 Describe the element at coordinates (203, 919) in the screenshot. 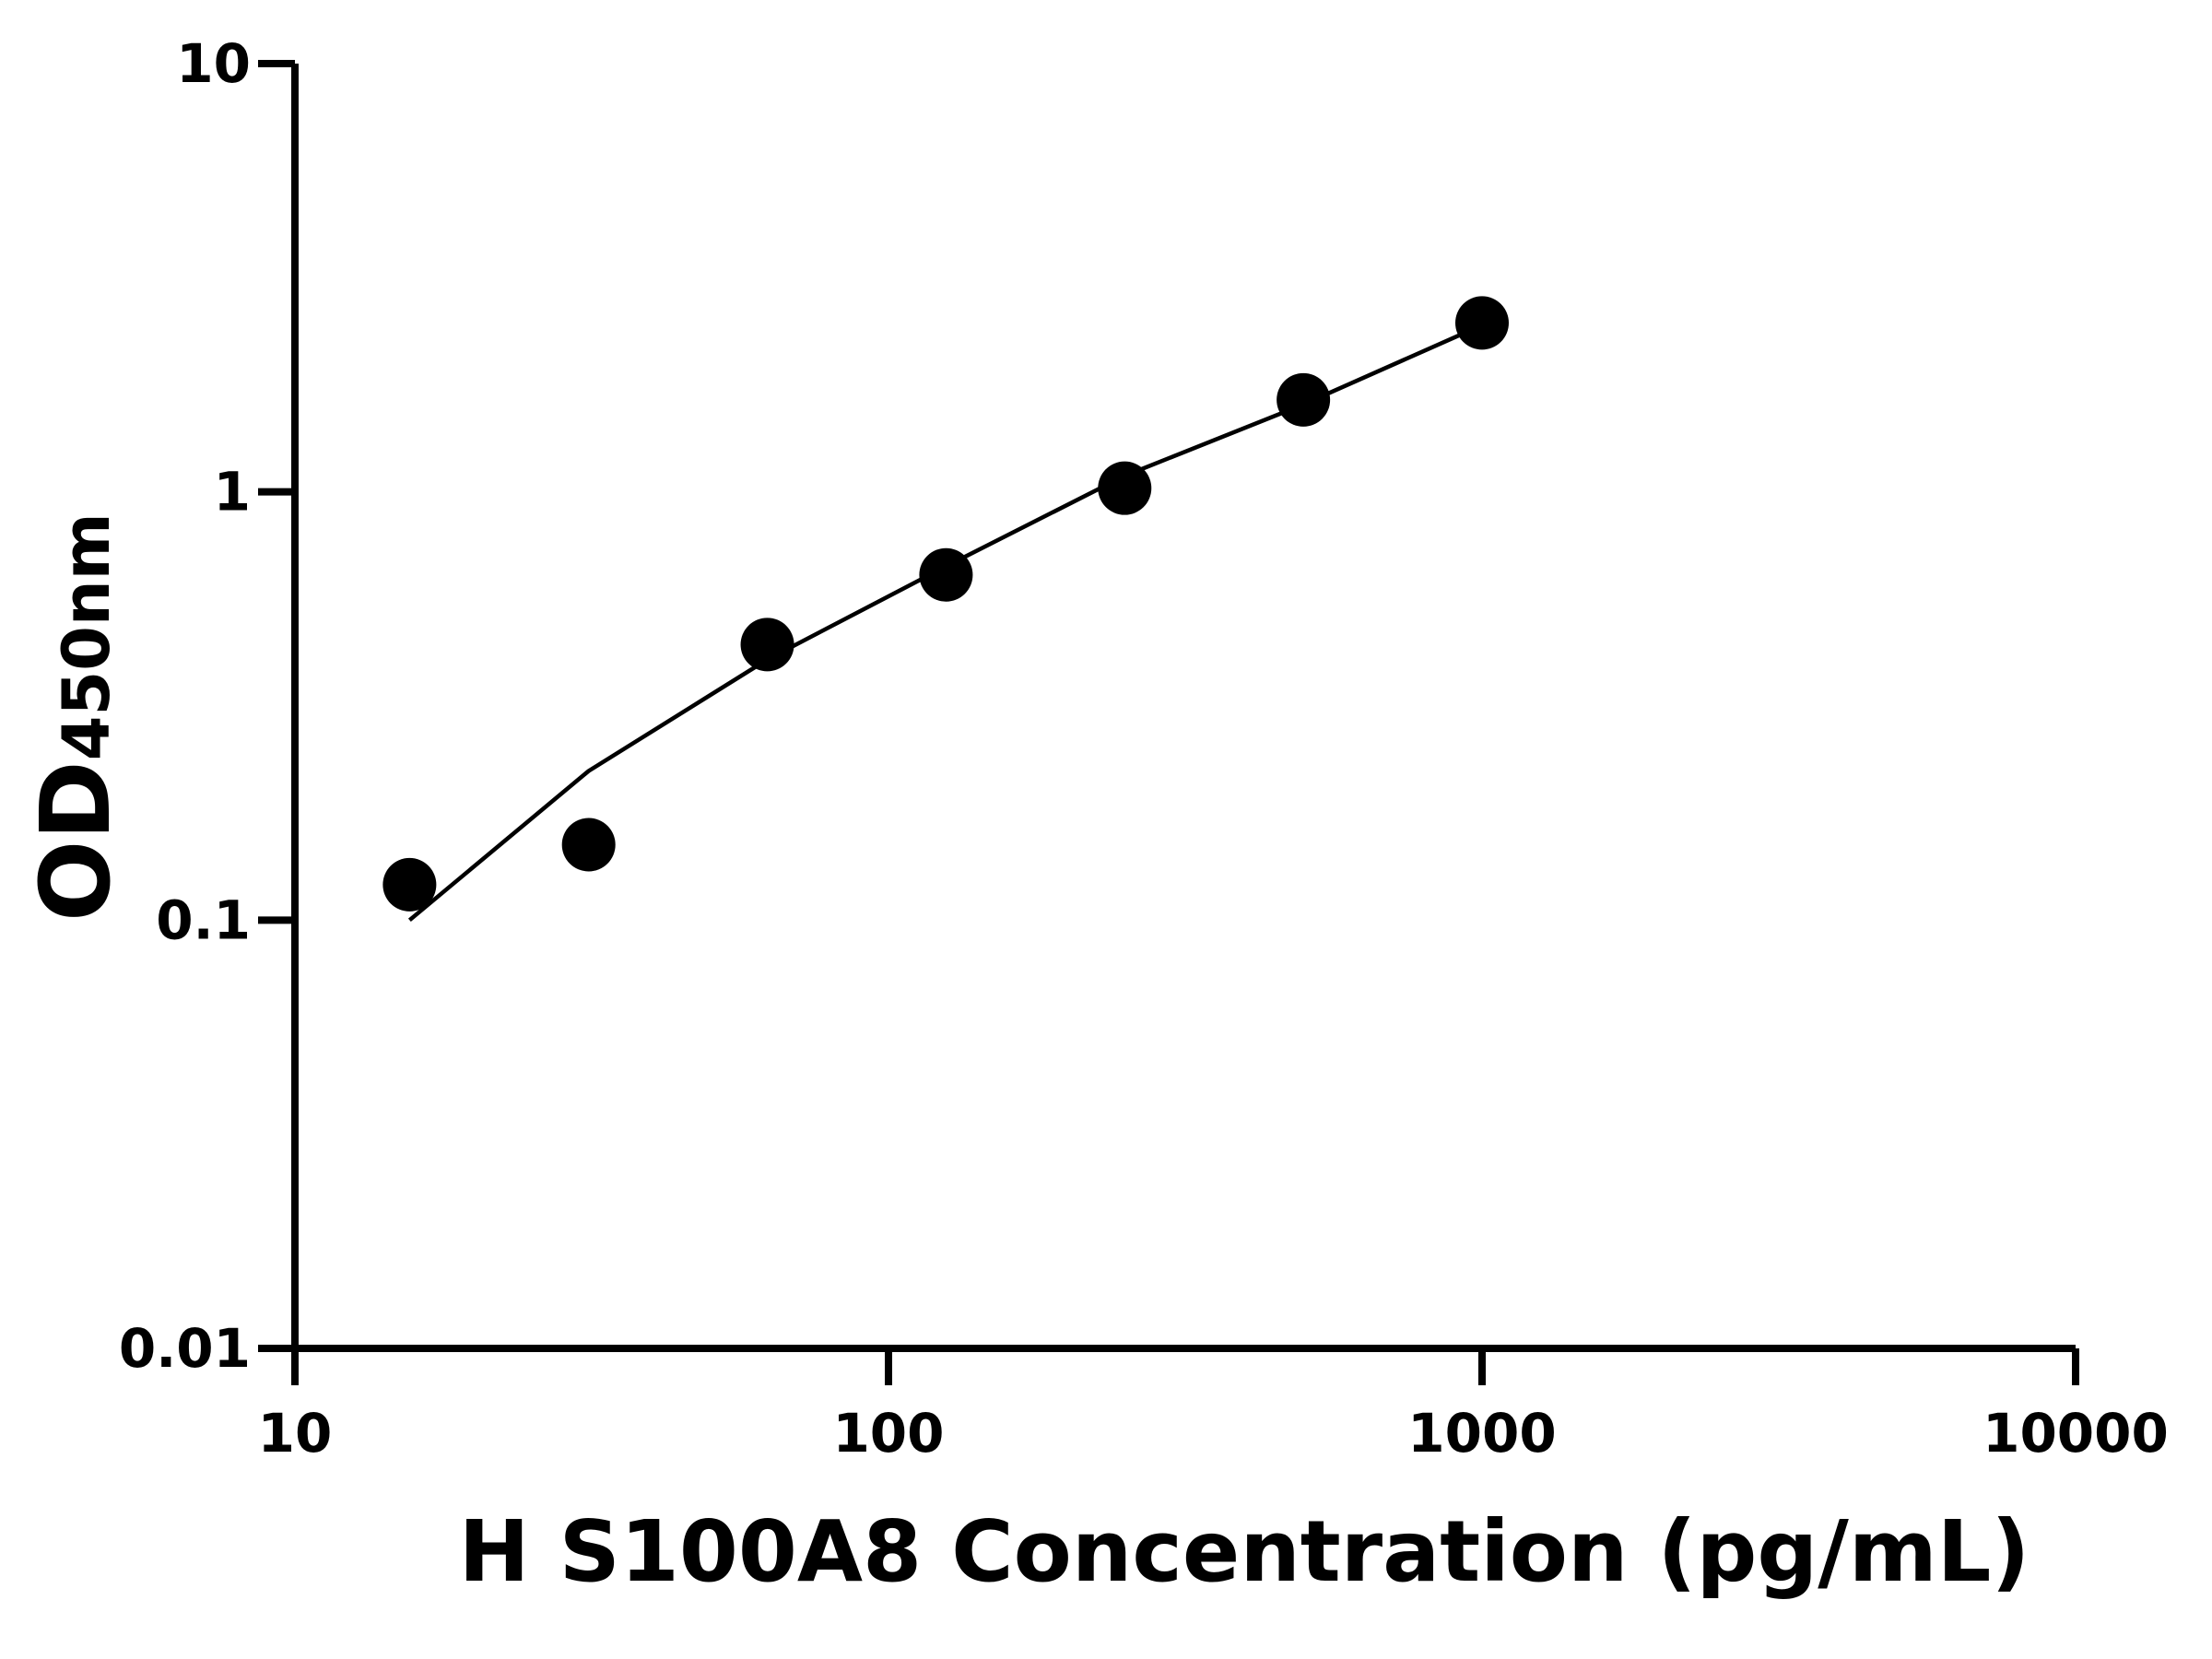

I see `y-tick-label: 0.1` at that location.